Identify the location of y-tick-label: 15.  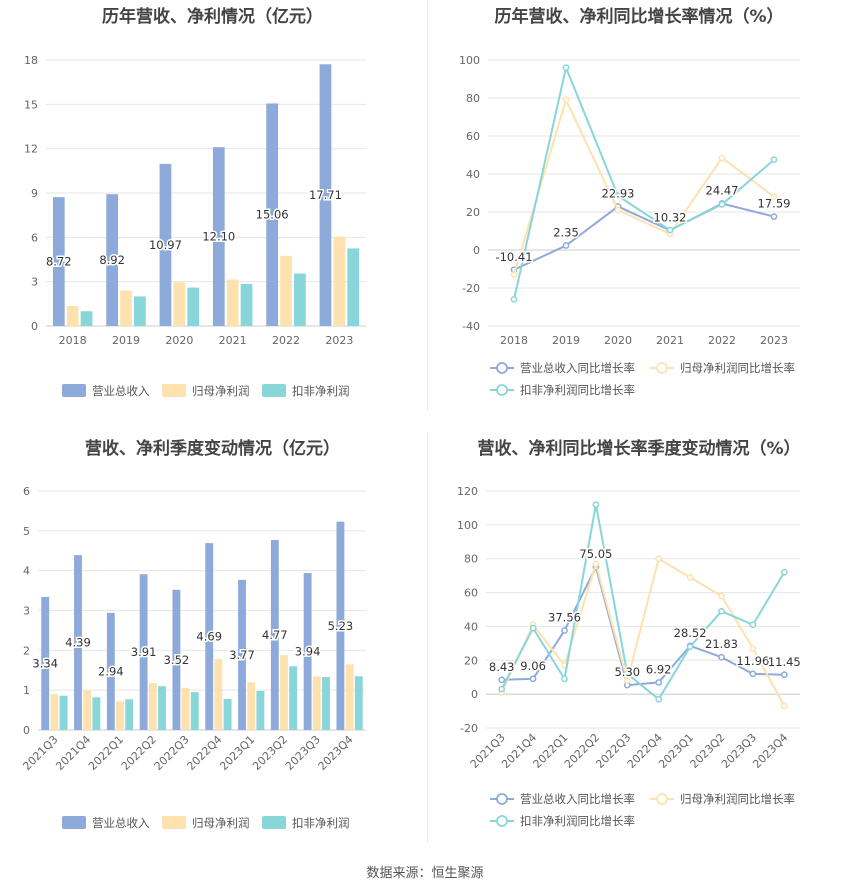
(31, 104).